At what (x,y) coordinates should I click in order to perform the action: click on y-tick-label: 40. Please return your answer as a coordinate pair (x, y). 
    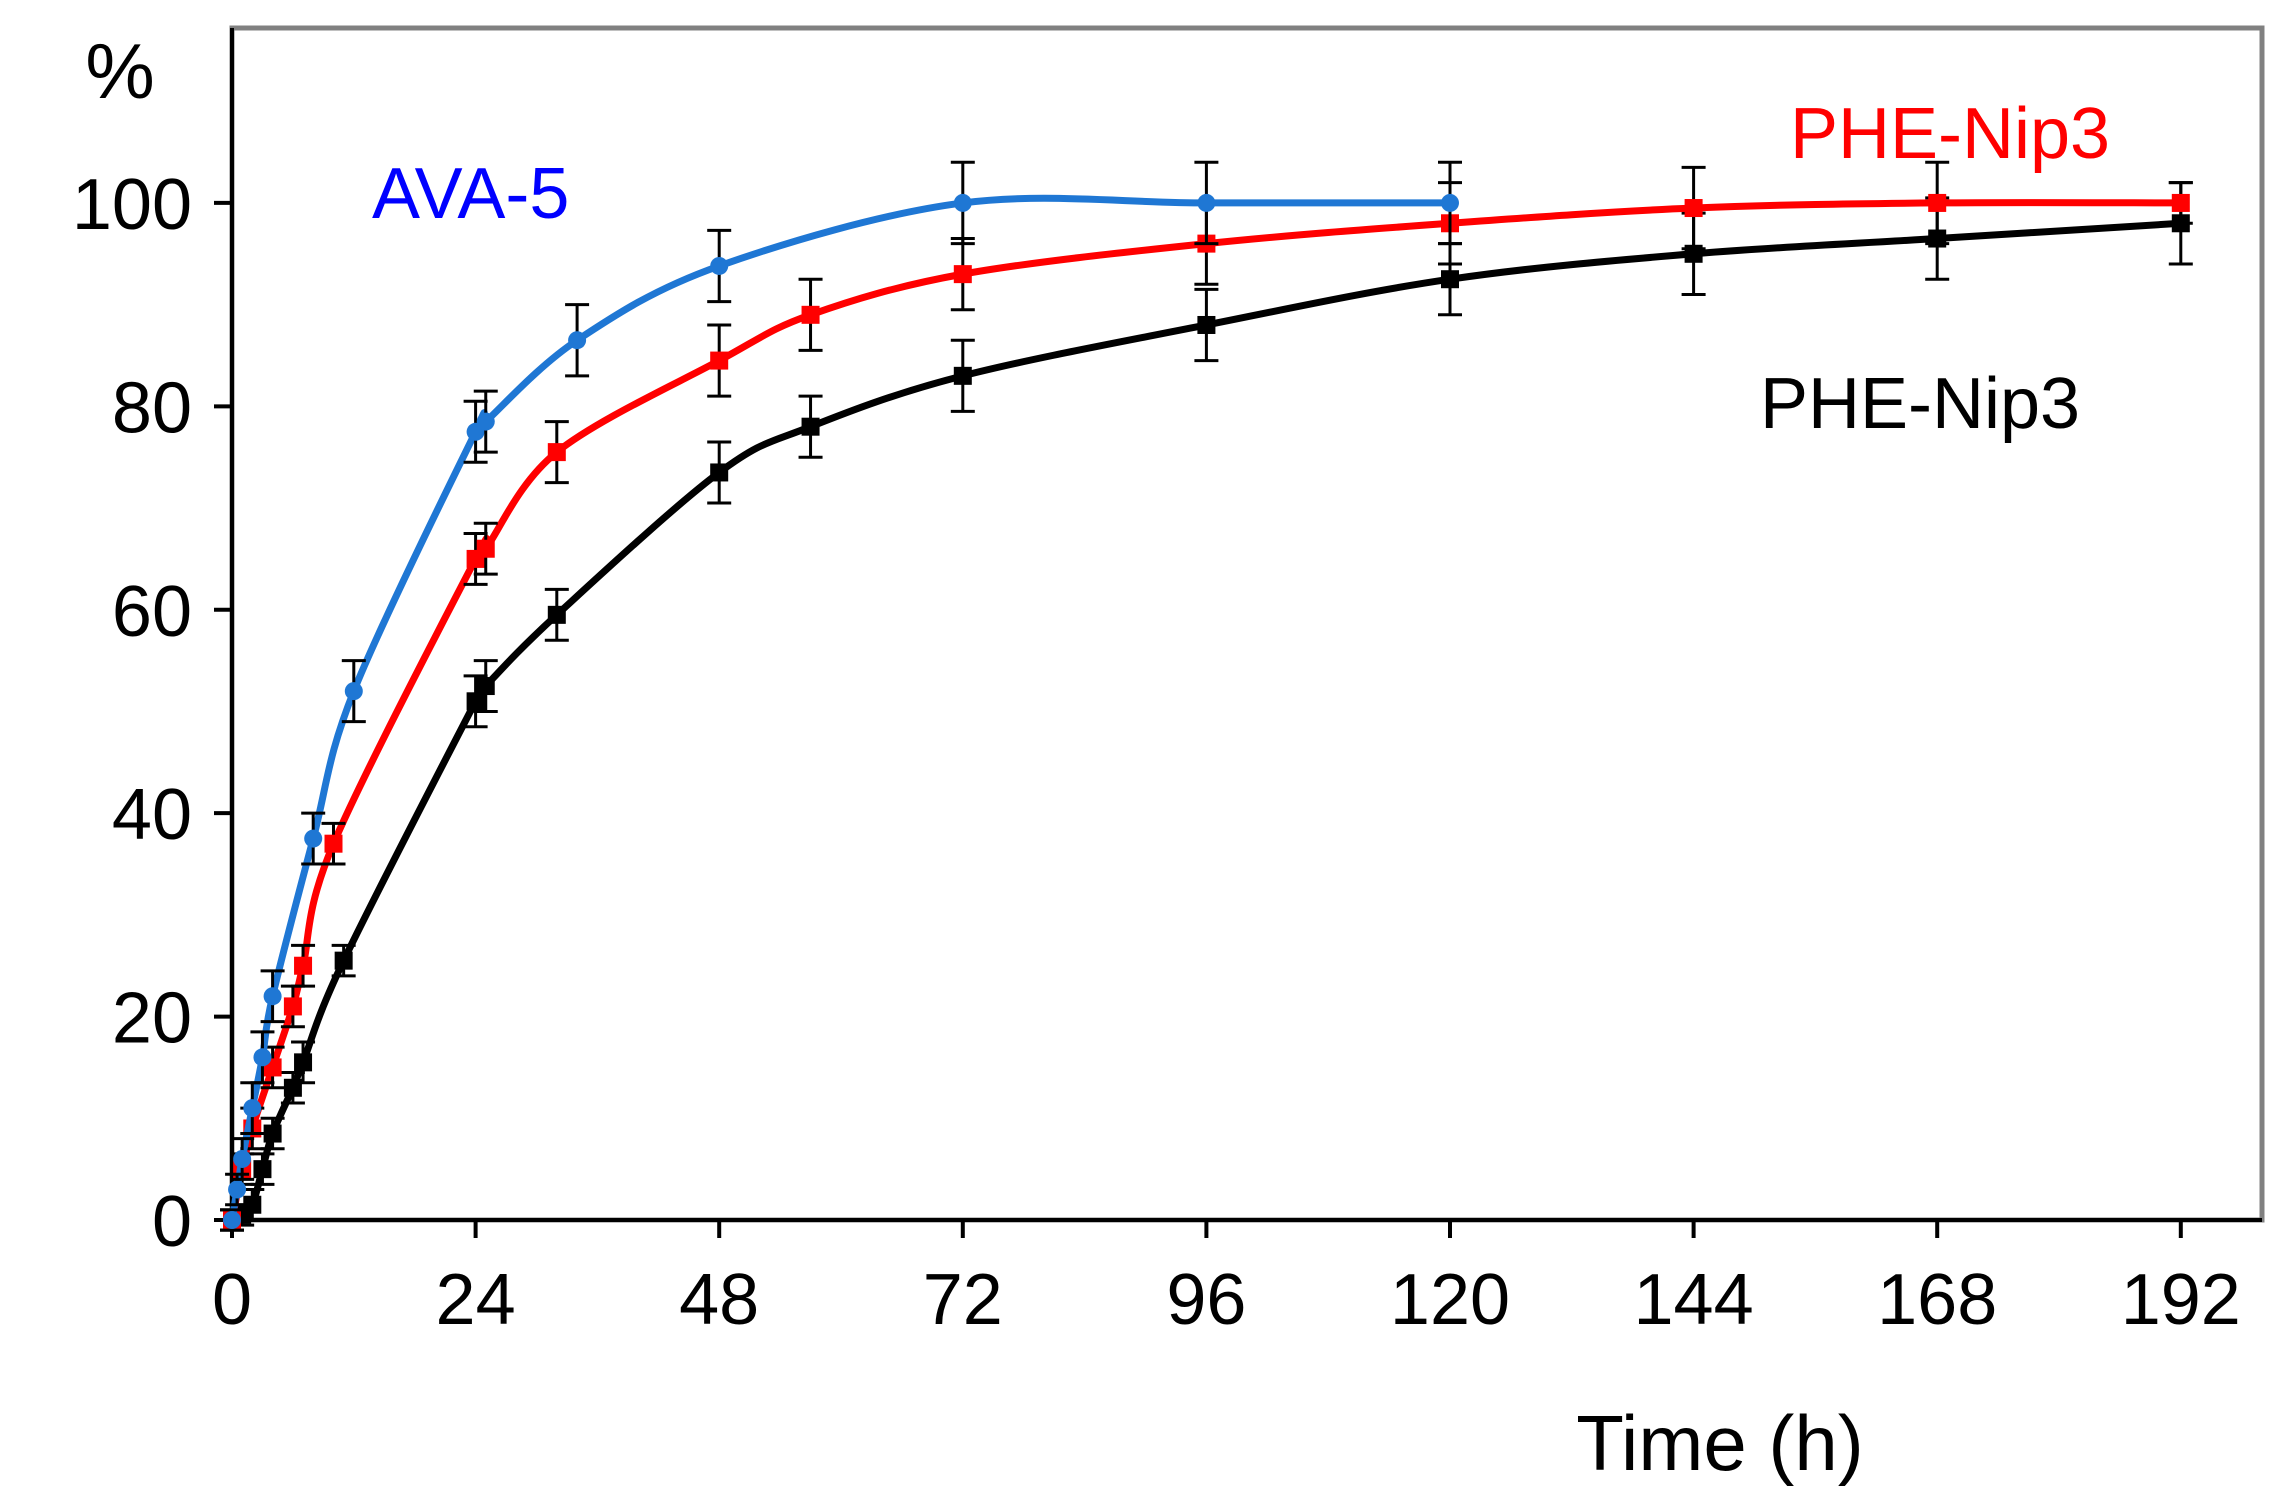
    Looking at the image, I should click on (152, 815).